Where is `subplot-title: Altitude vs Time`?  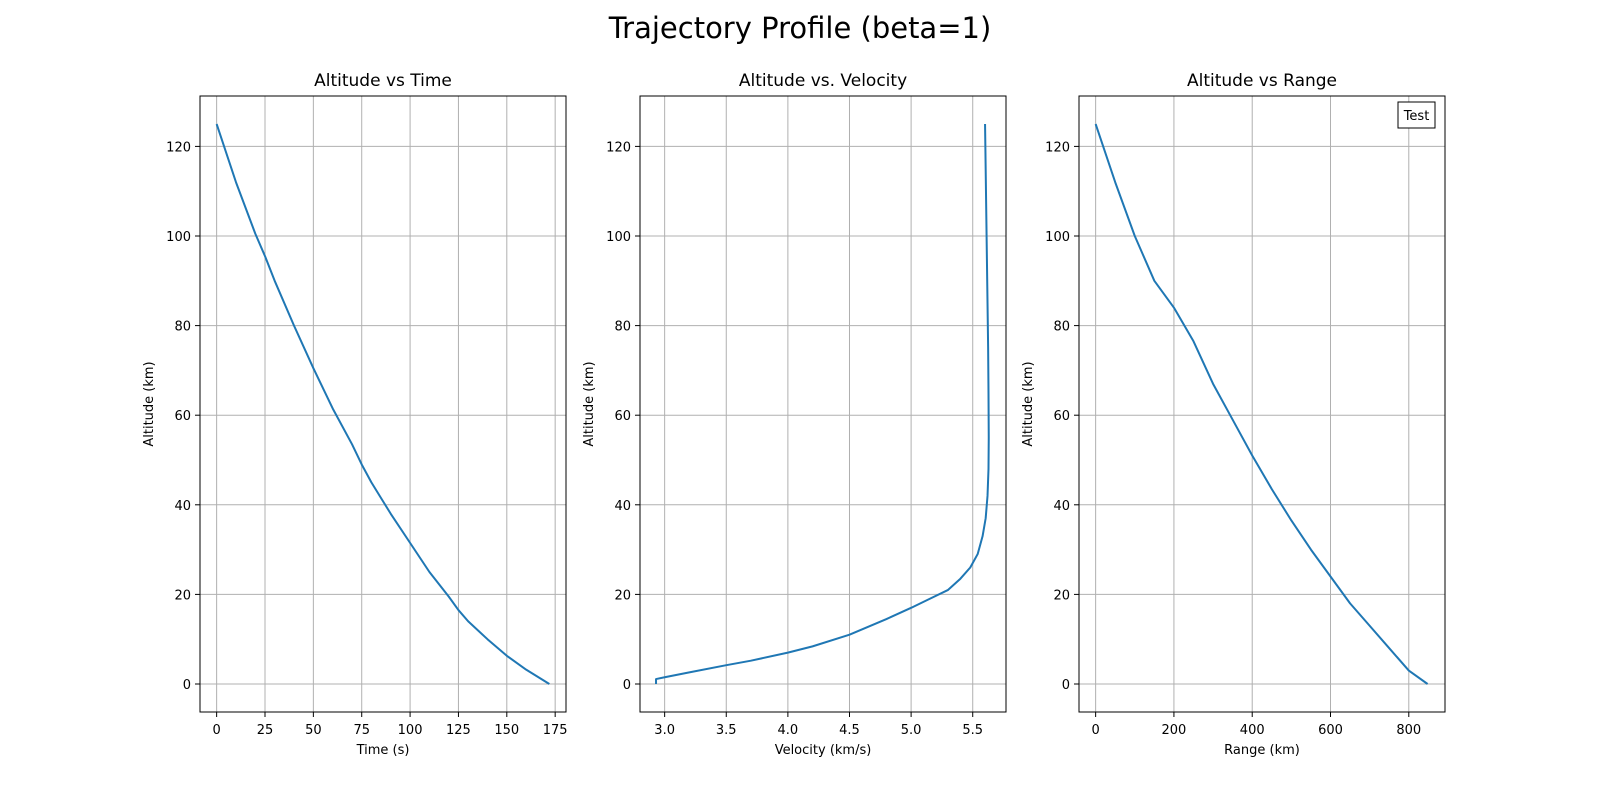 subplot-title: Altitude vs Time is located at coordinates (383, 81).